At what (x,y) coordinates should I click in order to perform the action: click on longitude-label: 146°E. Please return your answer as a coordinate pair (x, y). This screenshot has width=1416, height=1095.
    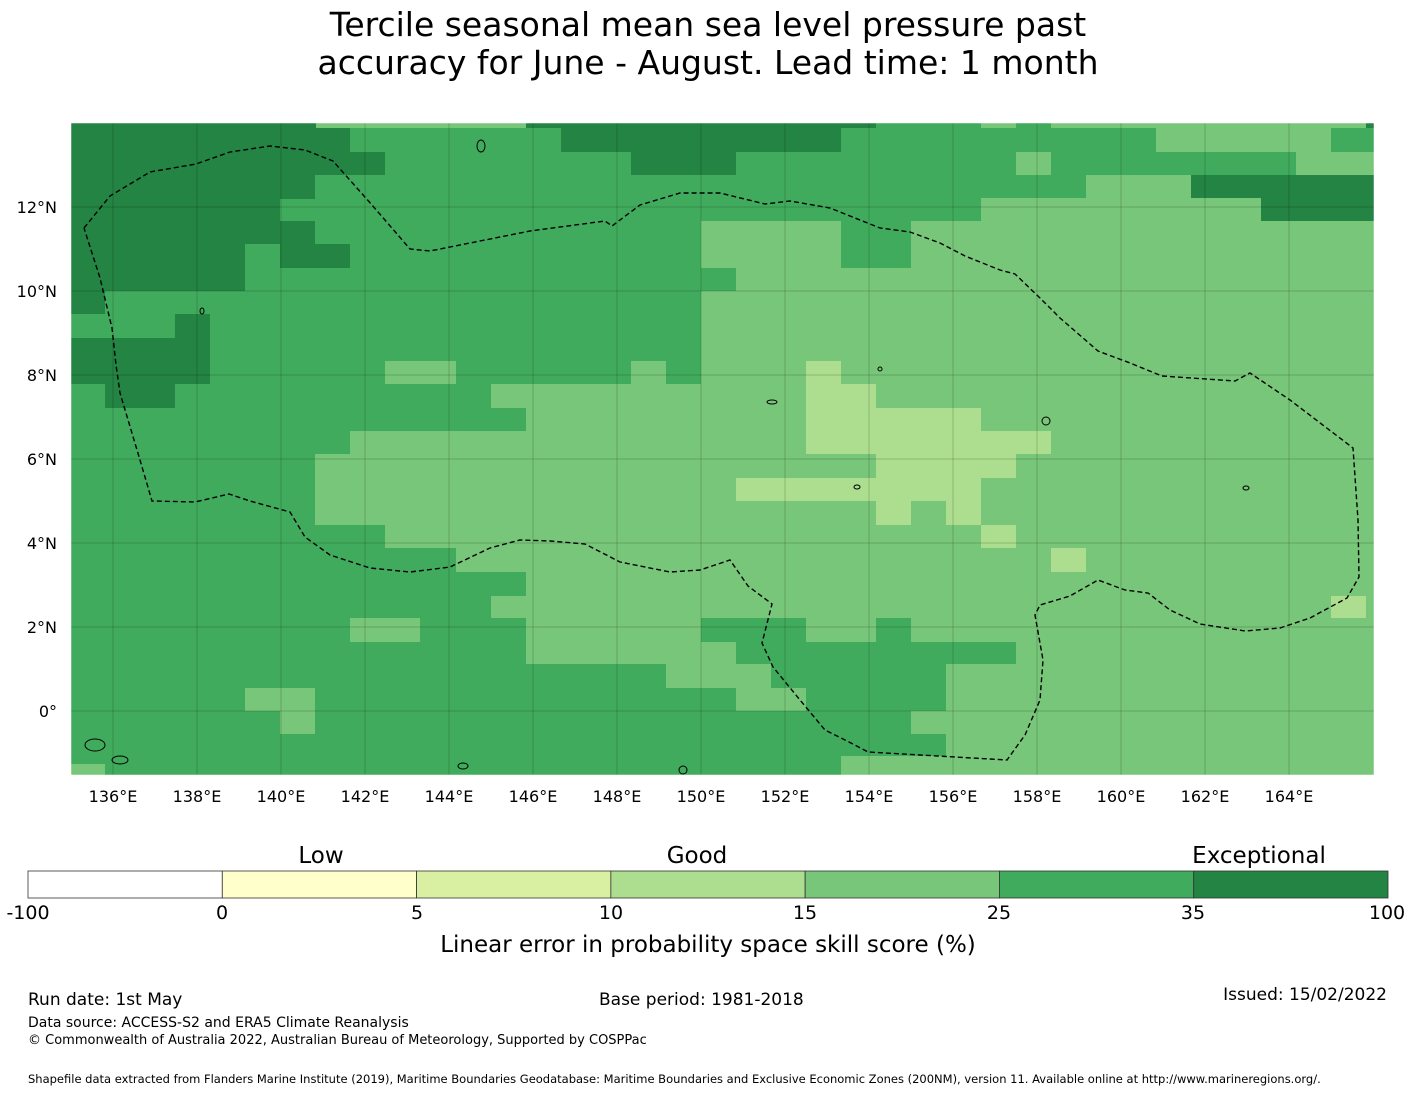
    Looking at the image, I should click on (533, 796).